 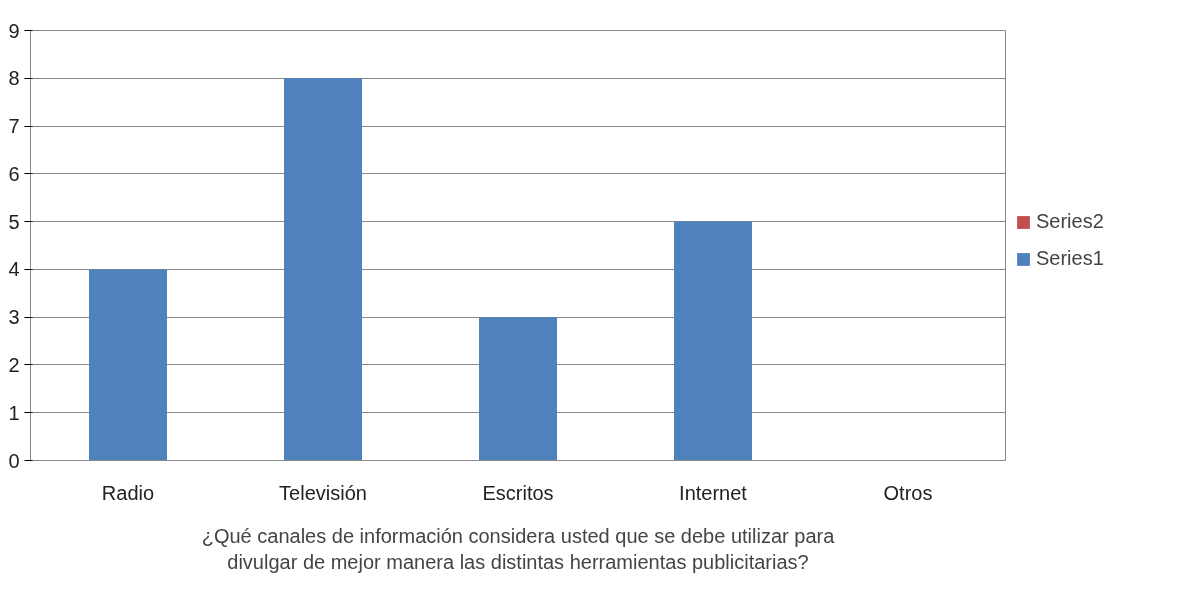 What do you see at coordinates (14, 317) in the screenshot?
I see `y-tick-label: 3` at bounding box center [14, 317].